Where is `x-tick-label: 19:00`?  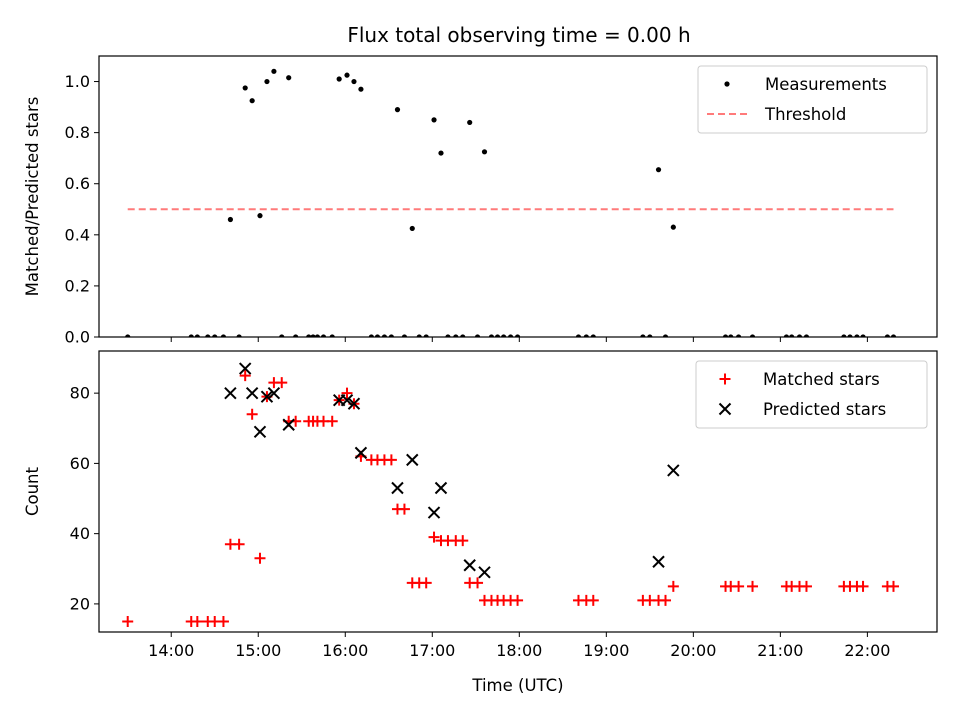 x-tick-label: 19:00 is located at coordinates (606, 650).